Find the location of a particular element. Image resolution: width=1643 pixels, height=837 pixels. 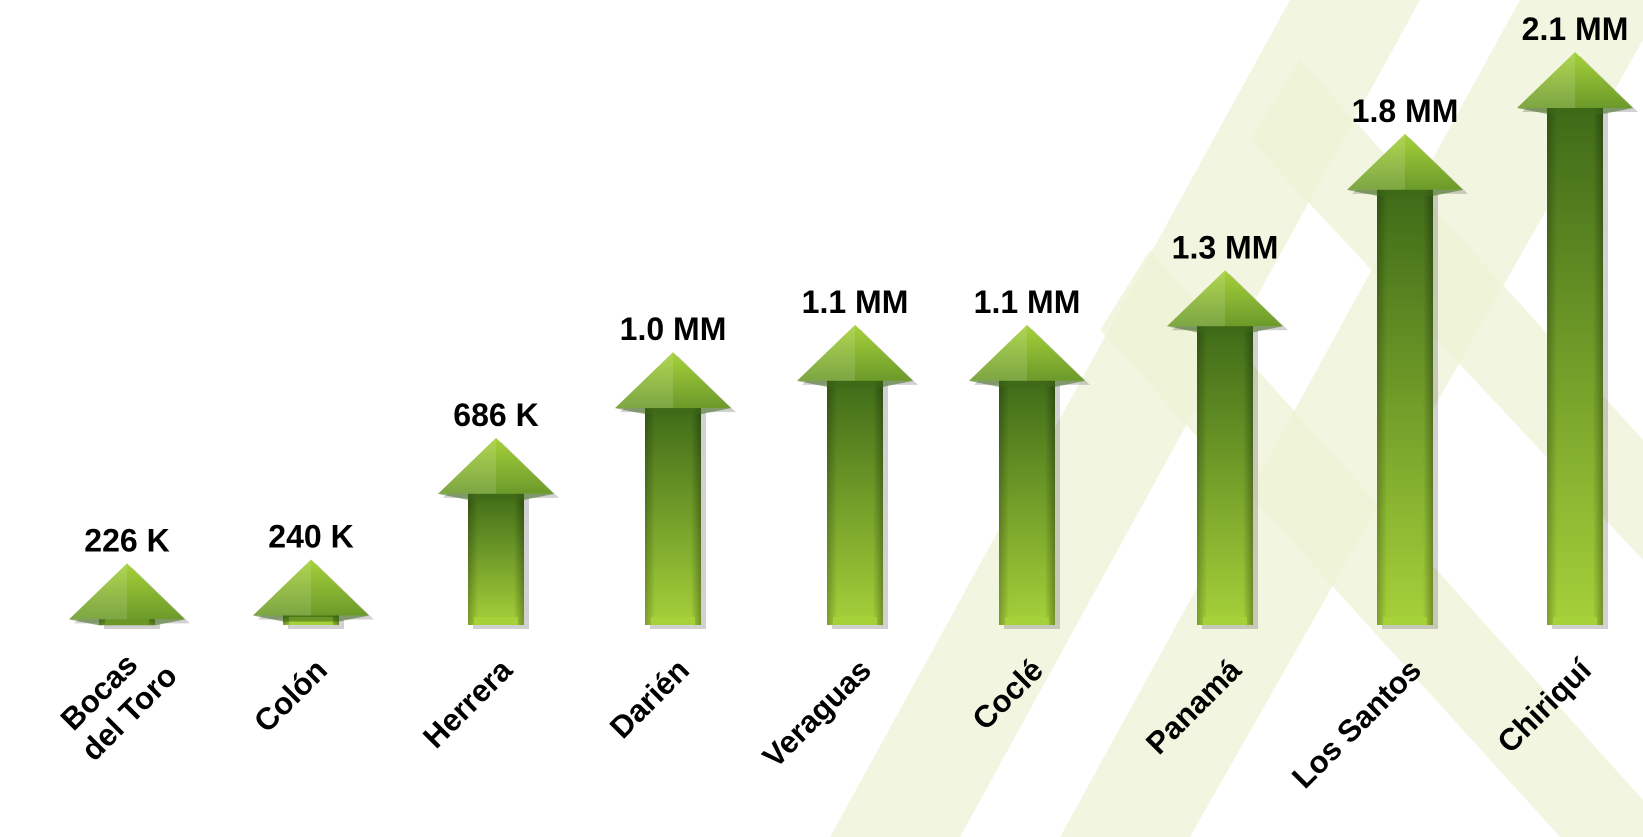

category-label: Colón is located at coordinates (290, 695).